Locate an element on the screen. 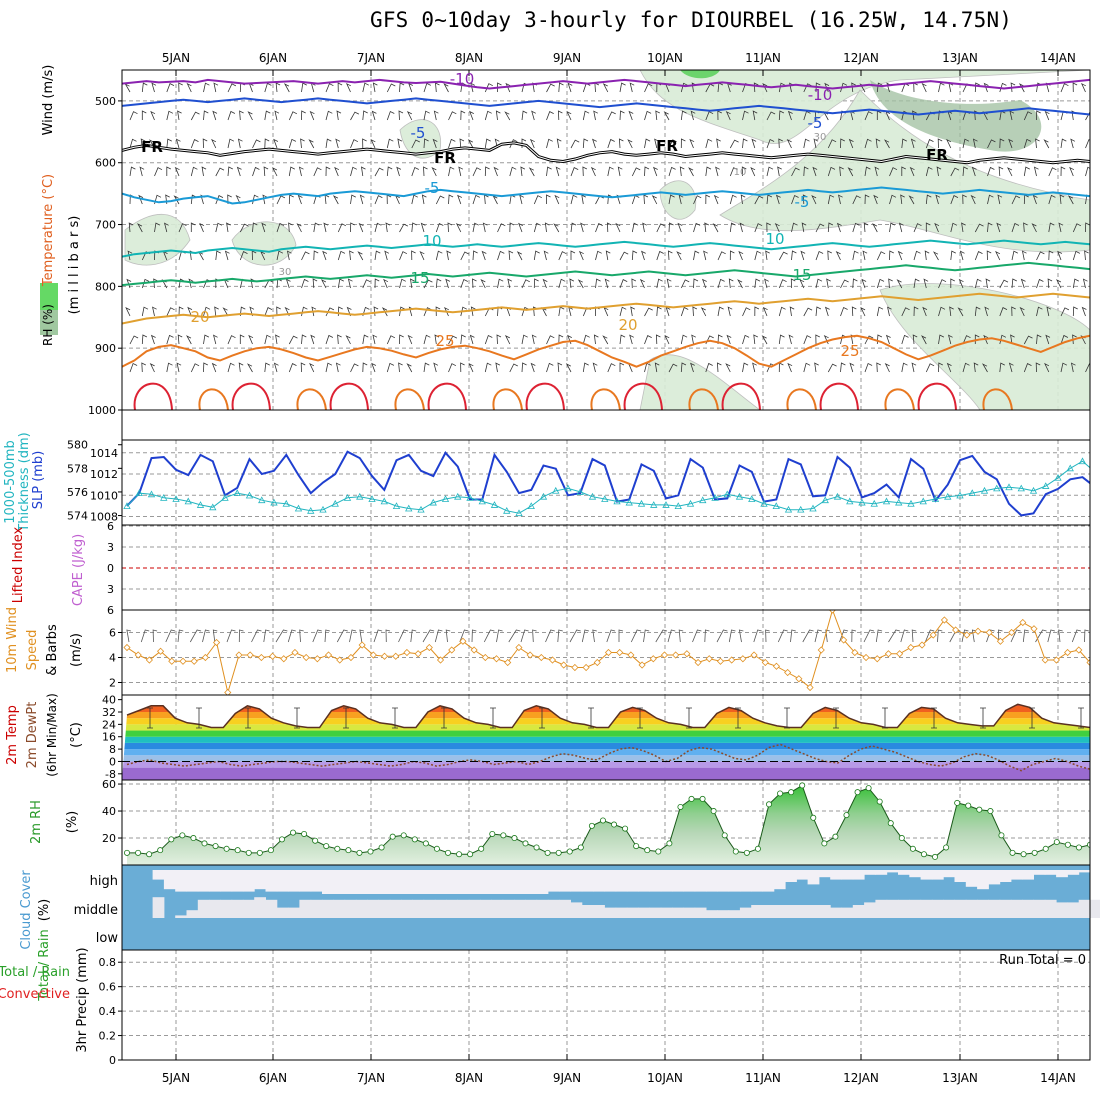  y-tick-label: 0 is located at coordinates (112, 761).